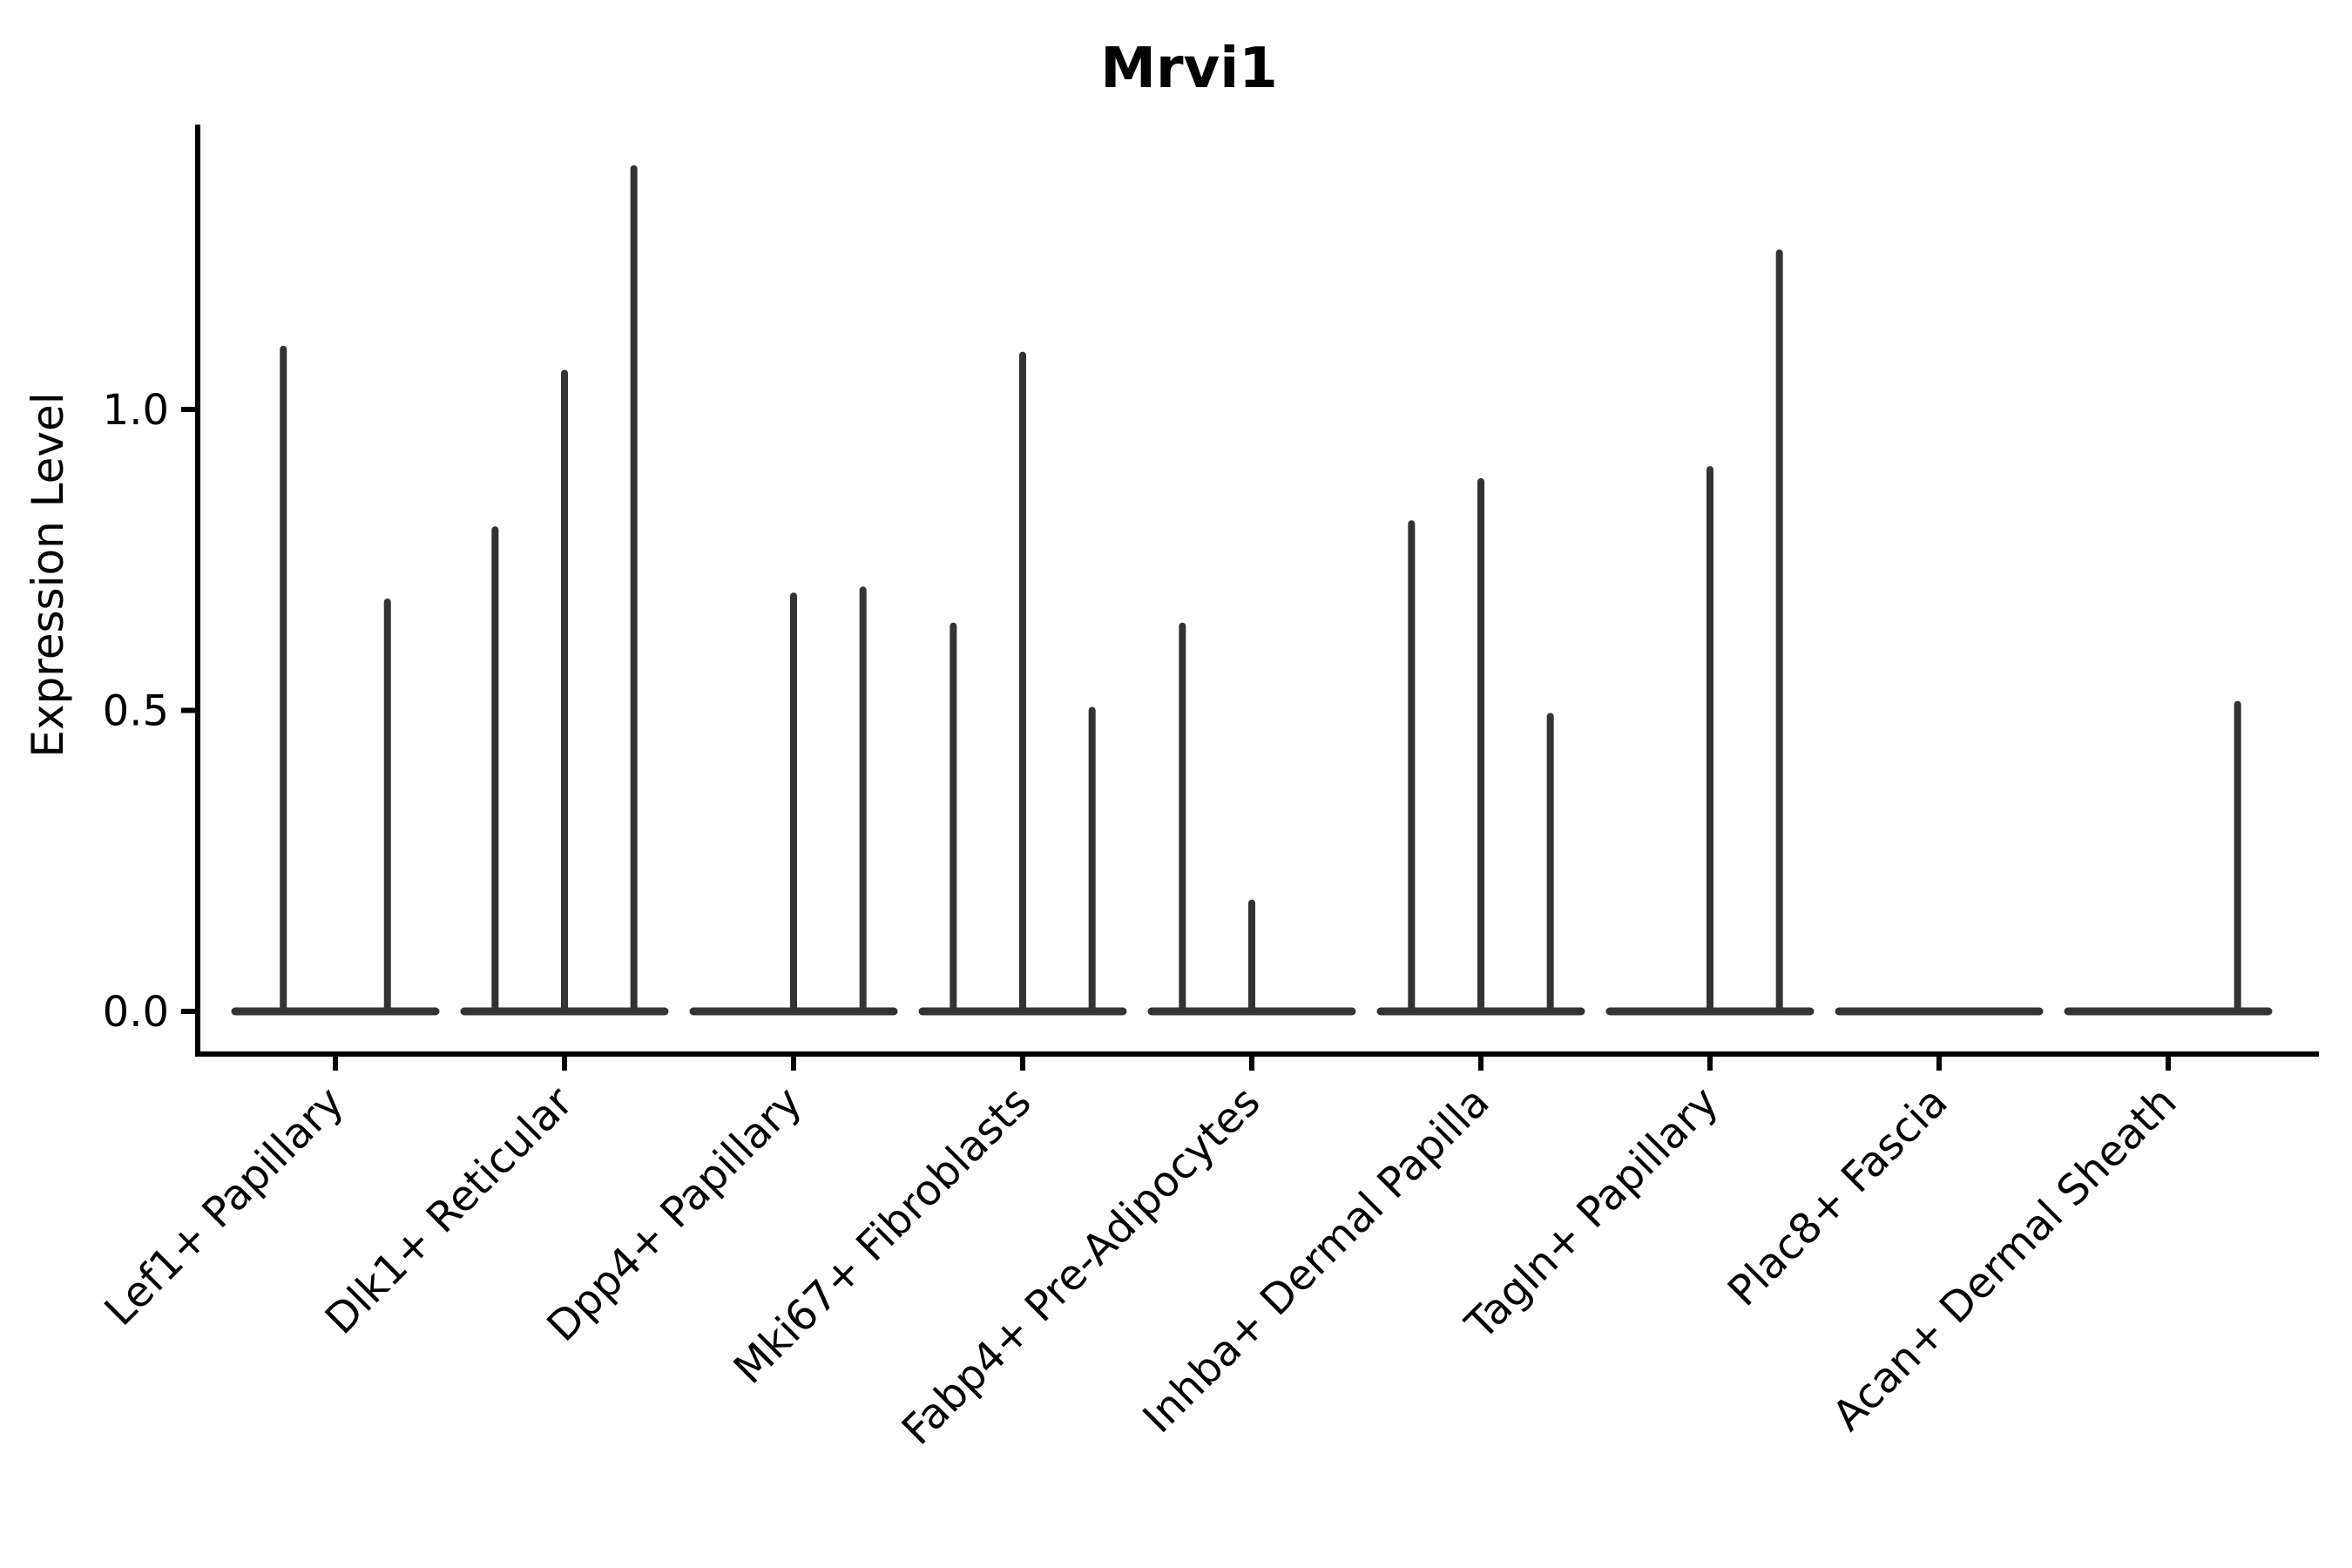 Image resolution: width=2352 pixels, height=1568 pixels. What do you see at coordinates (225, 1206) in the screenshot?
I see `x-tick-label: Lef1+ Papillary` at bounding box center [225, 1206].